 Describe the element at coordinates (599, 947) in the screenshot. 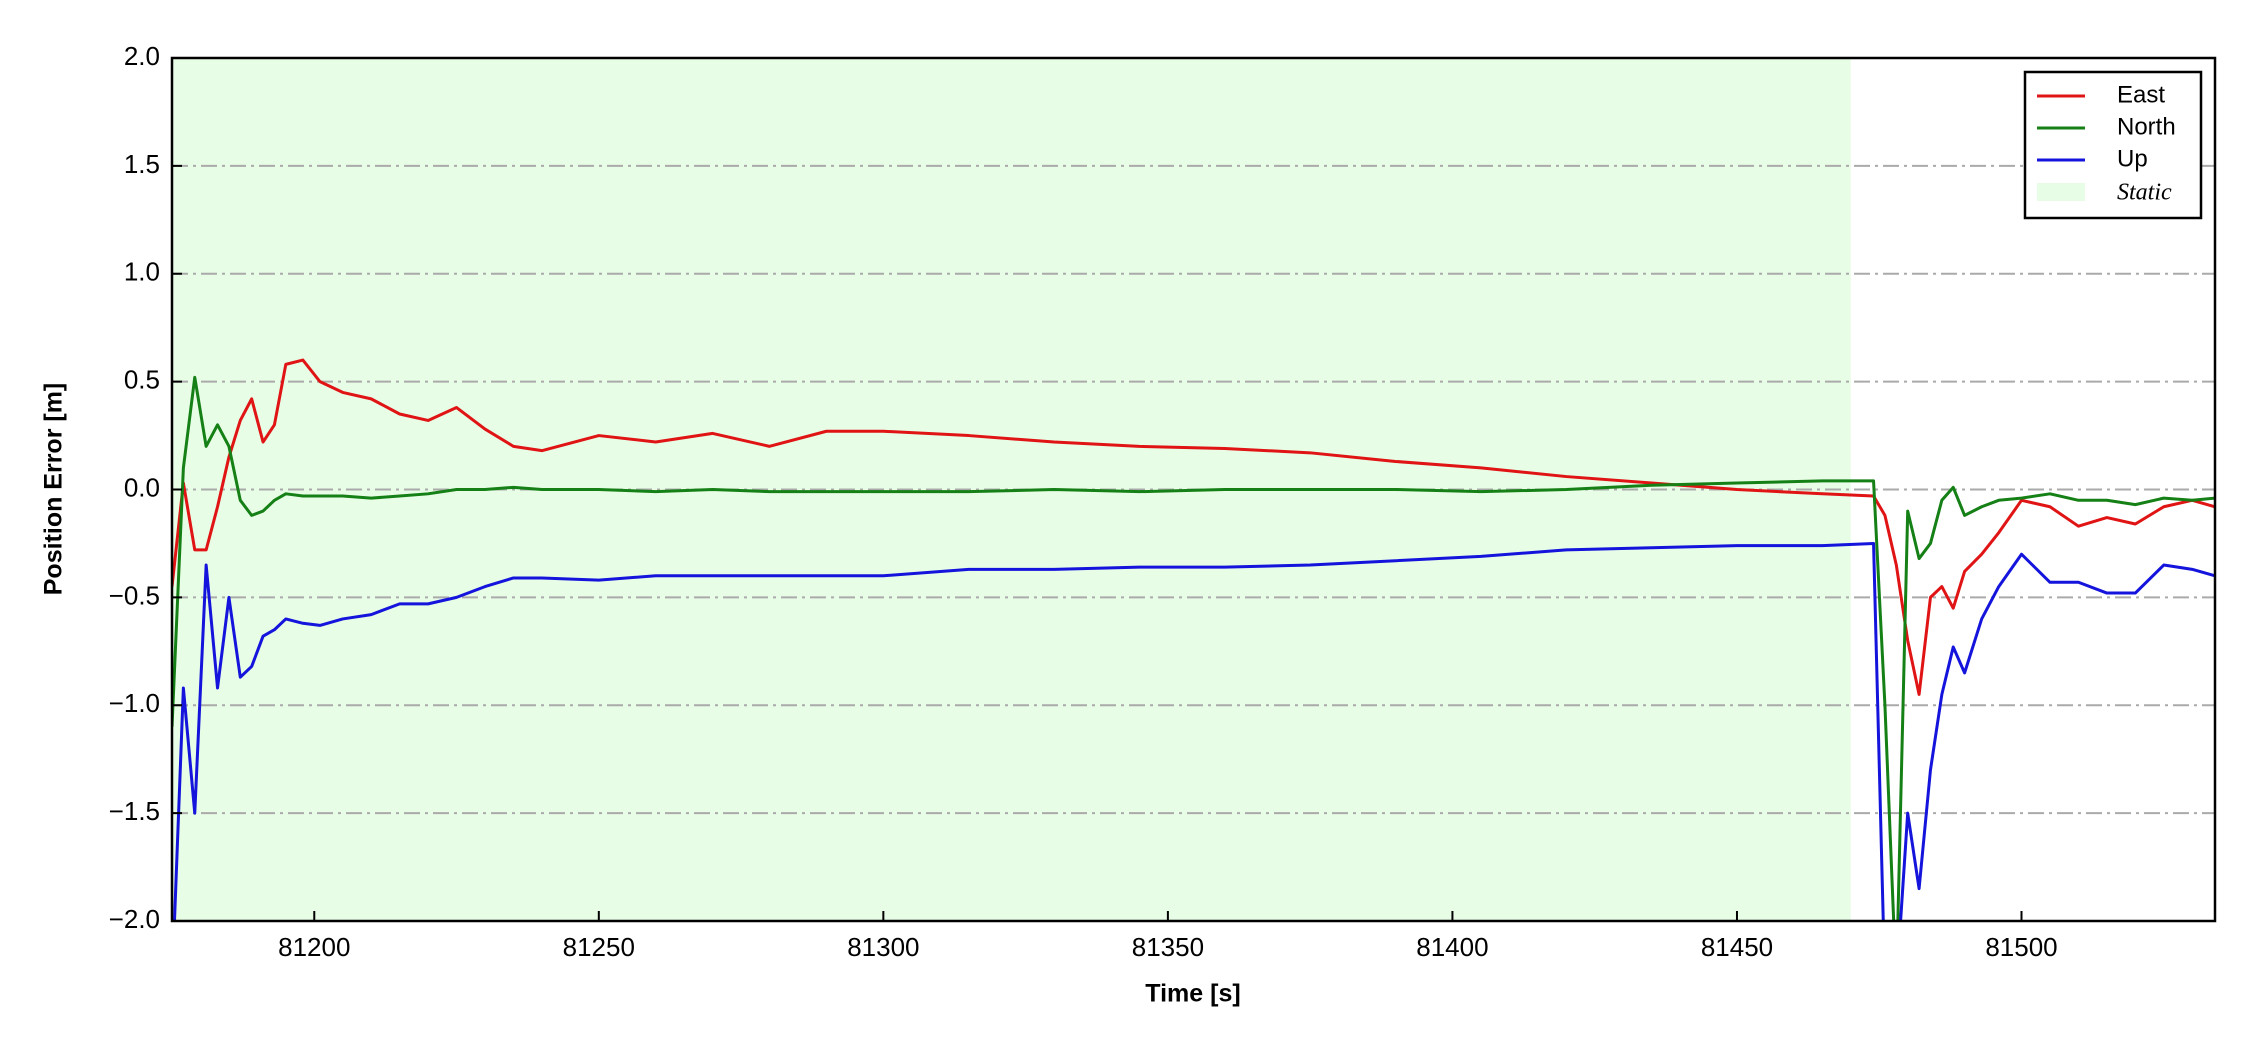

I see `x-tick-label: 81250` at that location.